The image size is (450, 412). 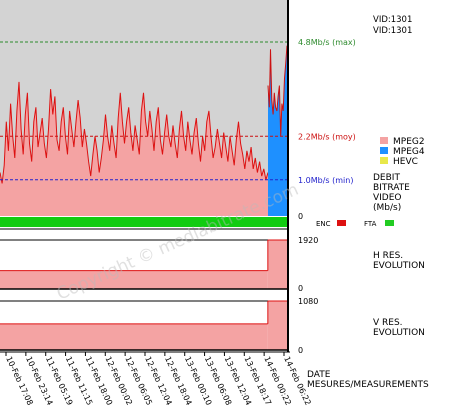 I want to click on xlabel-line-2: MESURES/MEASUREMENTS, so click(x=368, y=385).